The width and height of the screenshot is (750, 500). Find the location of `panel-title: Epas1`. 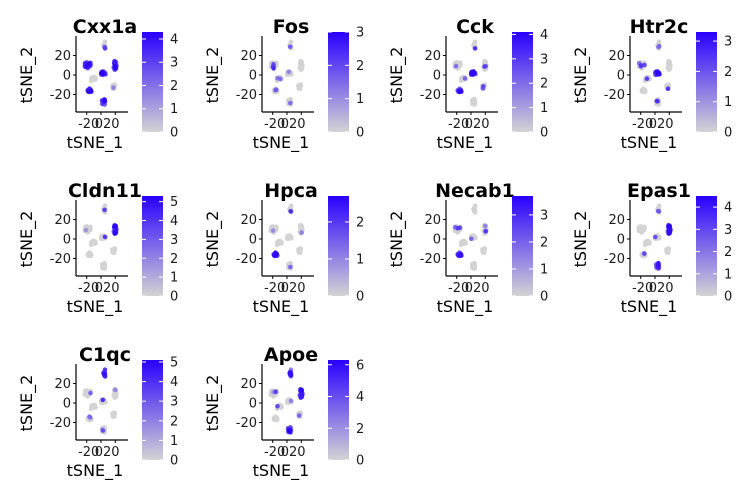

panel-title: Epas1 is located at coordinates (659, 191).